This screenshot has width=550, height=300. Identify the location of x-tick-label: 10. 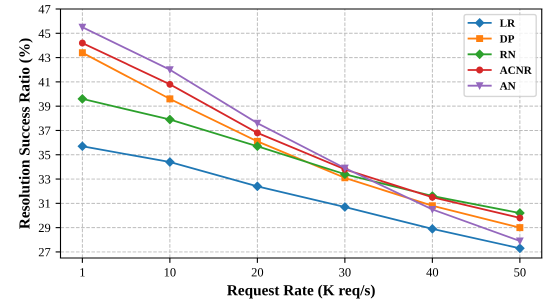
(170, 272).